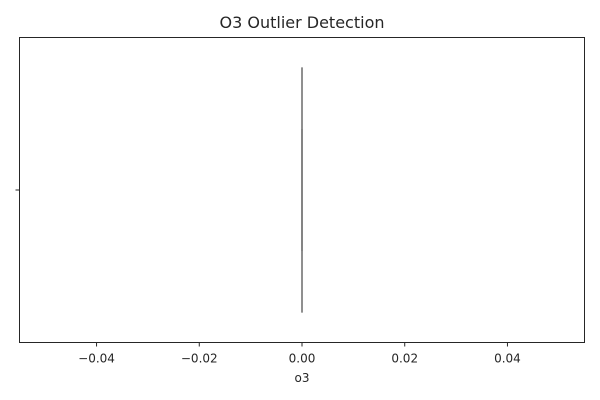  What do you see at coordinates (302, 359) in the screenshot?
I see `x-tick-label: 0.00` at bounding box center [302, 359].